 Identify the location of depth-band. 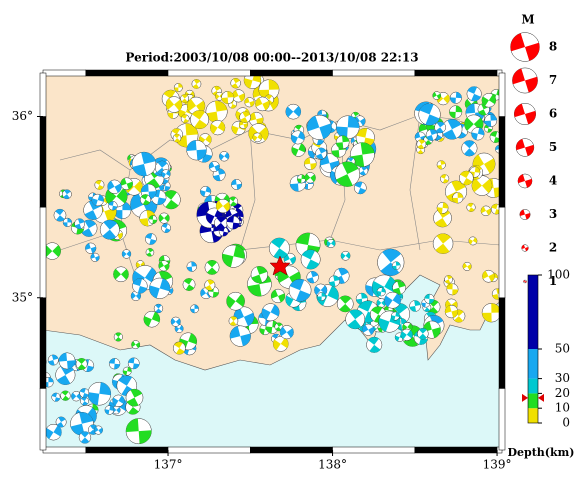
(533, 312).